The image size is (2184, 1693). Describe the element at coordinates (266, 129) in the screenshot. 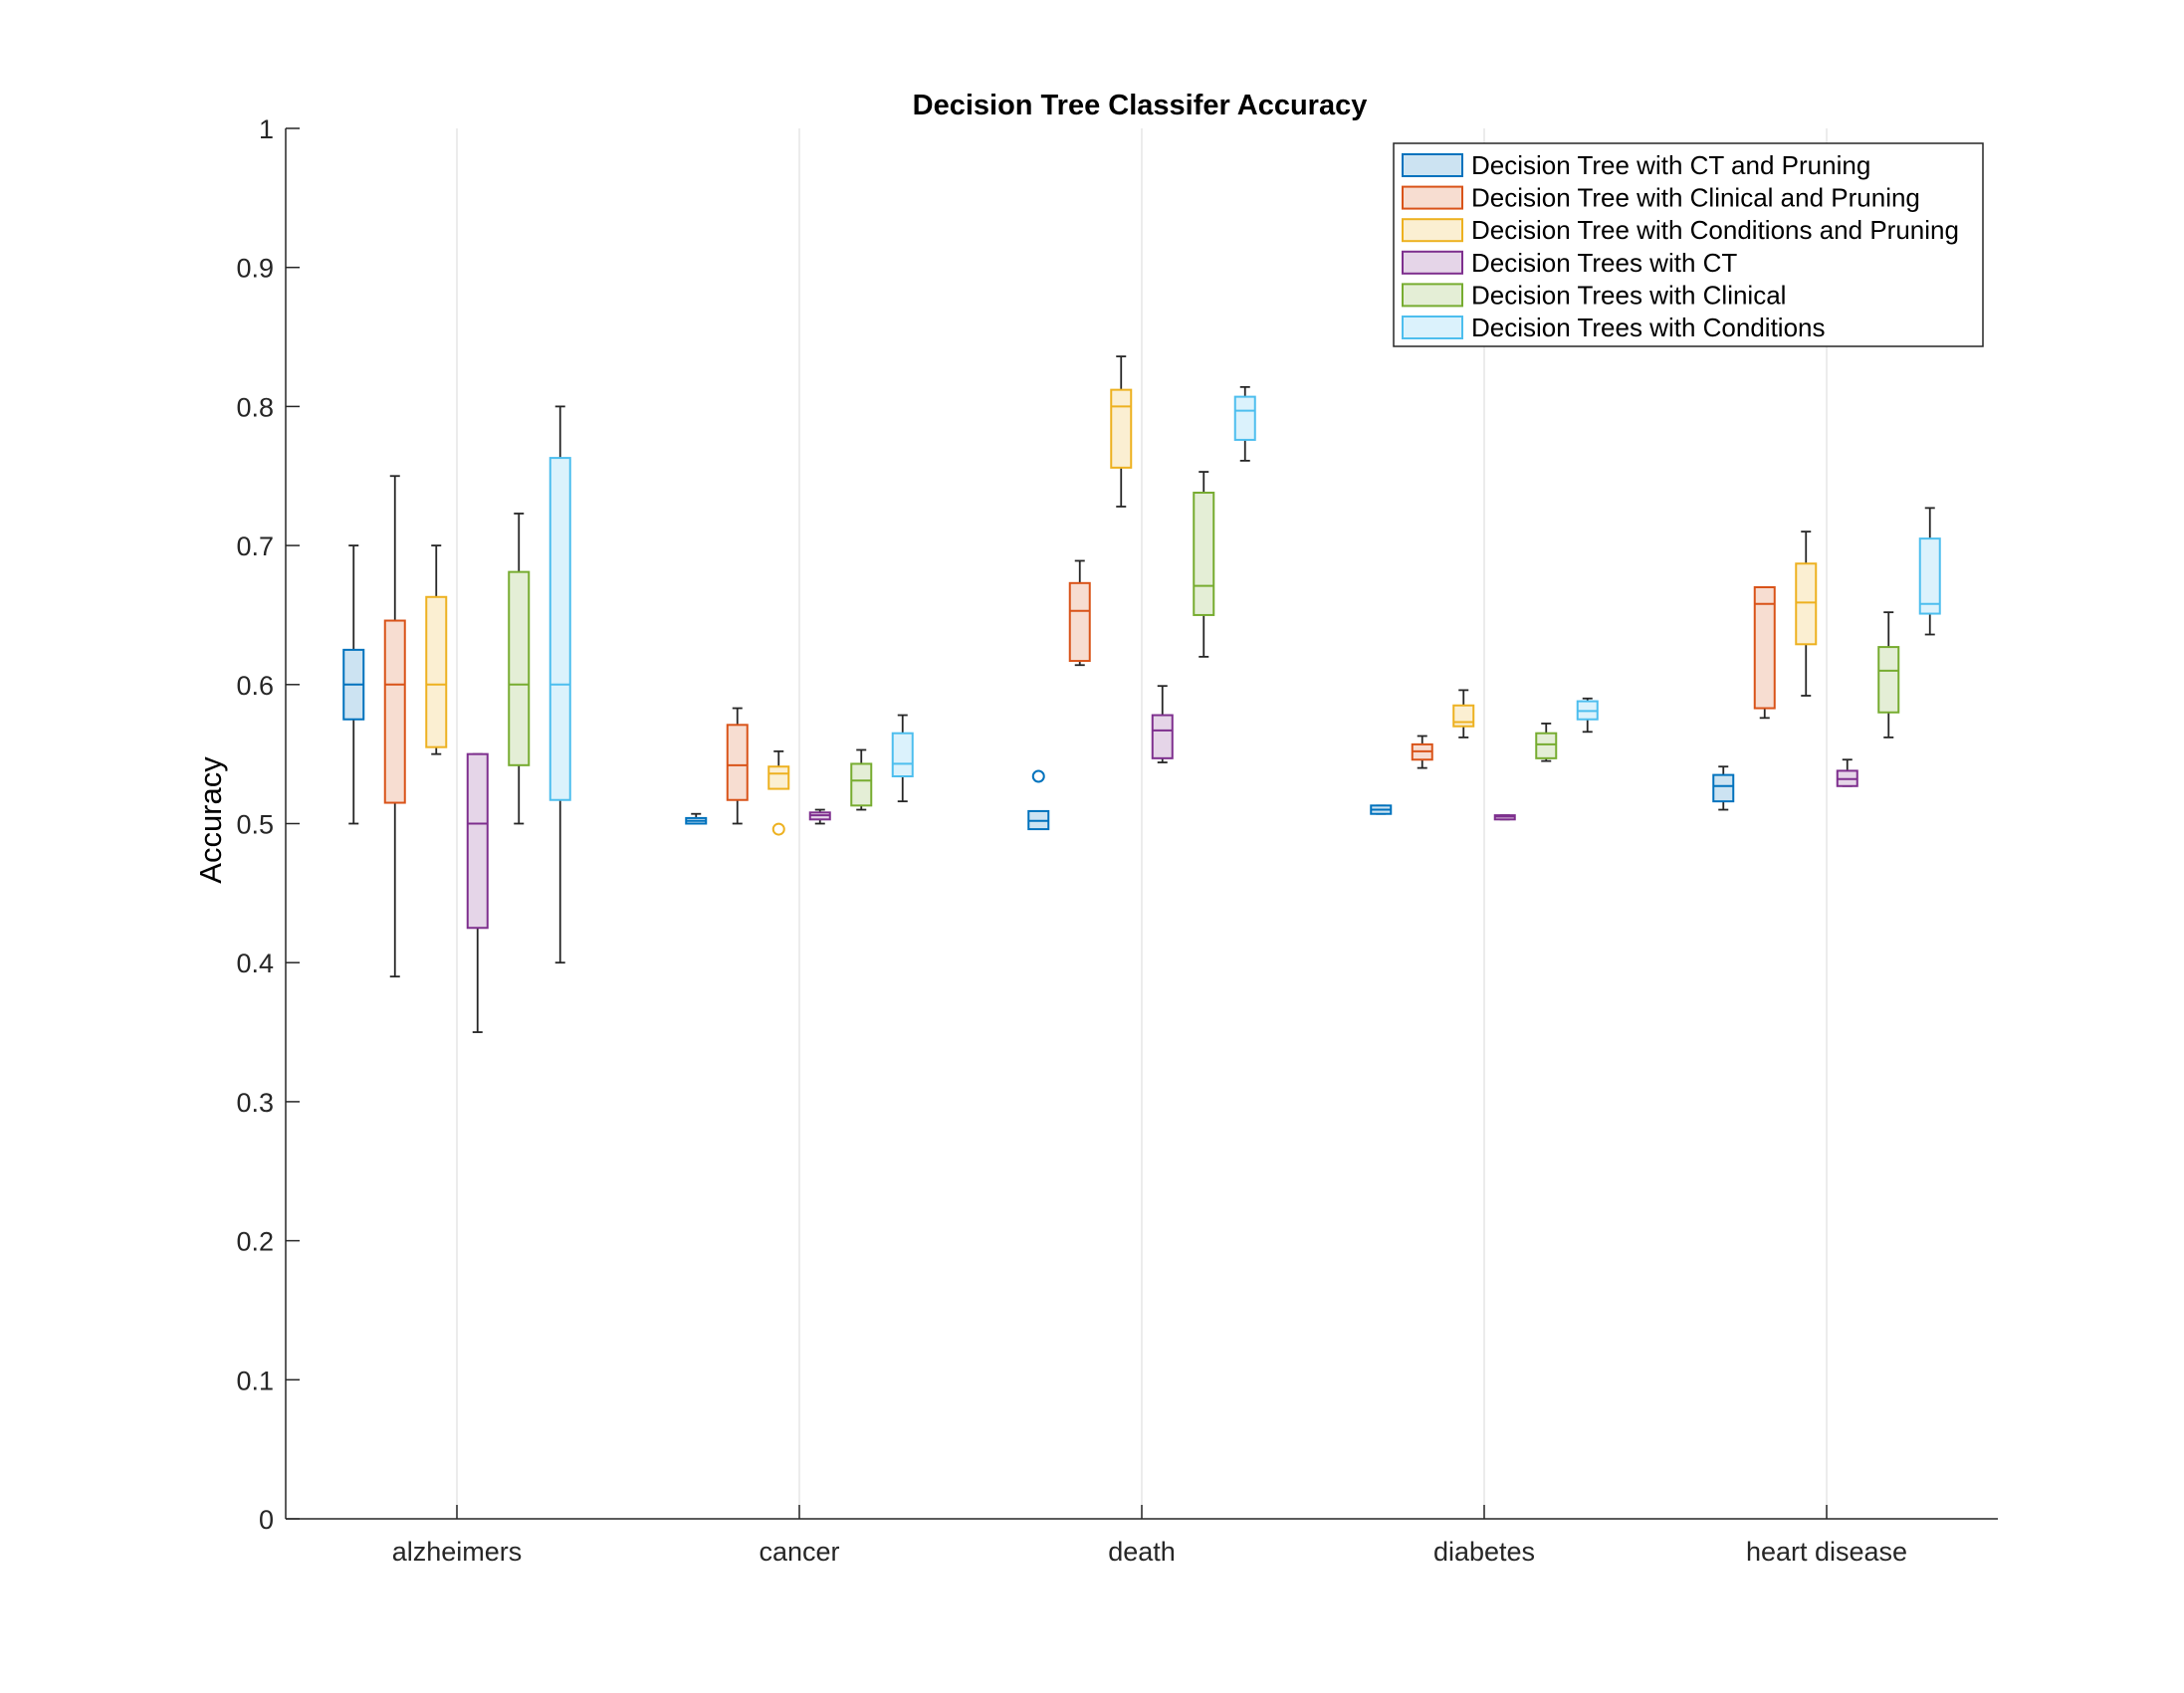

I see `y-tick-label: 1` at that location.